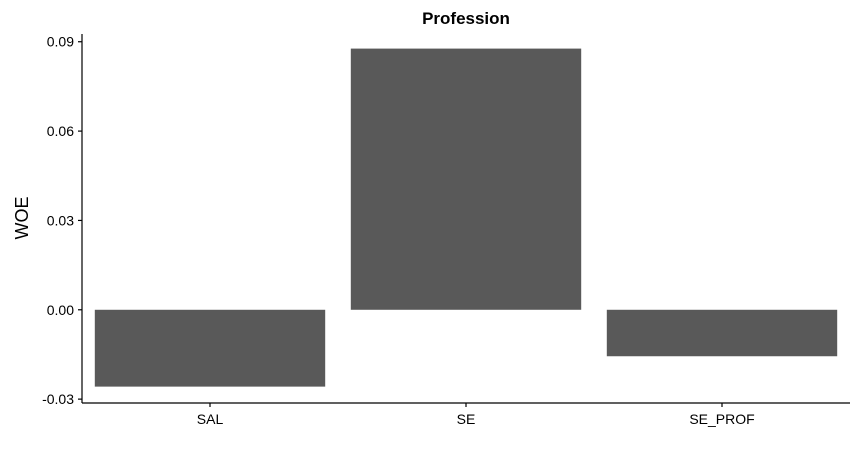 This screenshot has height=464, width=859. I want to click on y-axis-title: WOE, so click(22, 218).